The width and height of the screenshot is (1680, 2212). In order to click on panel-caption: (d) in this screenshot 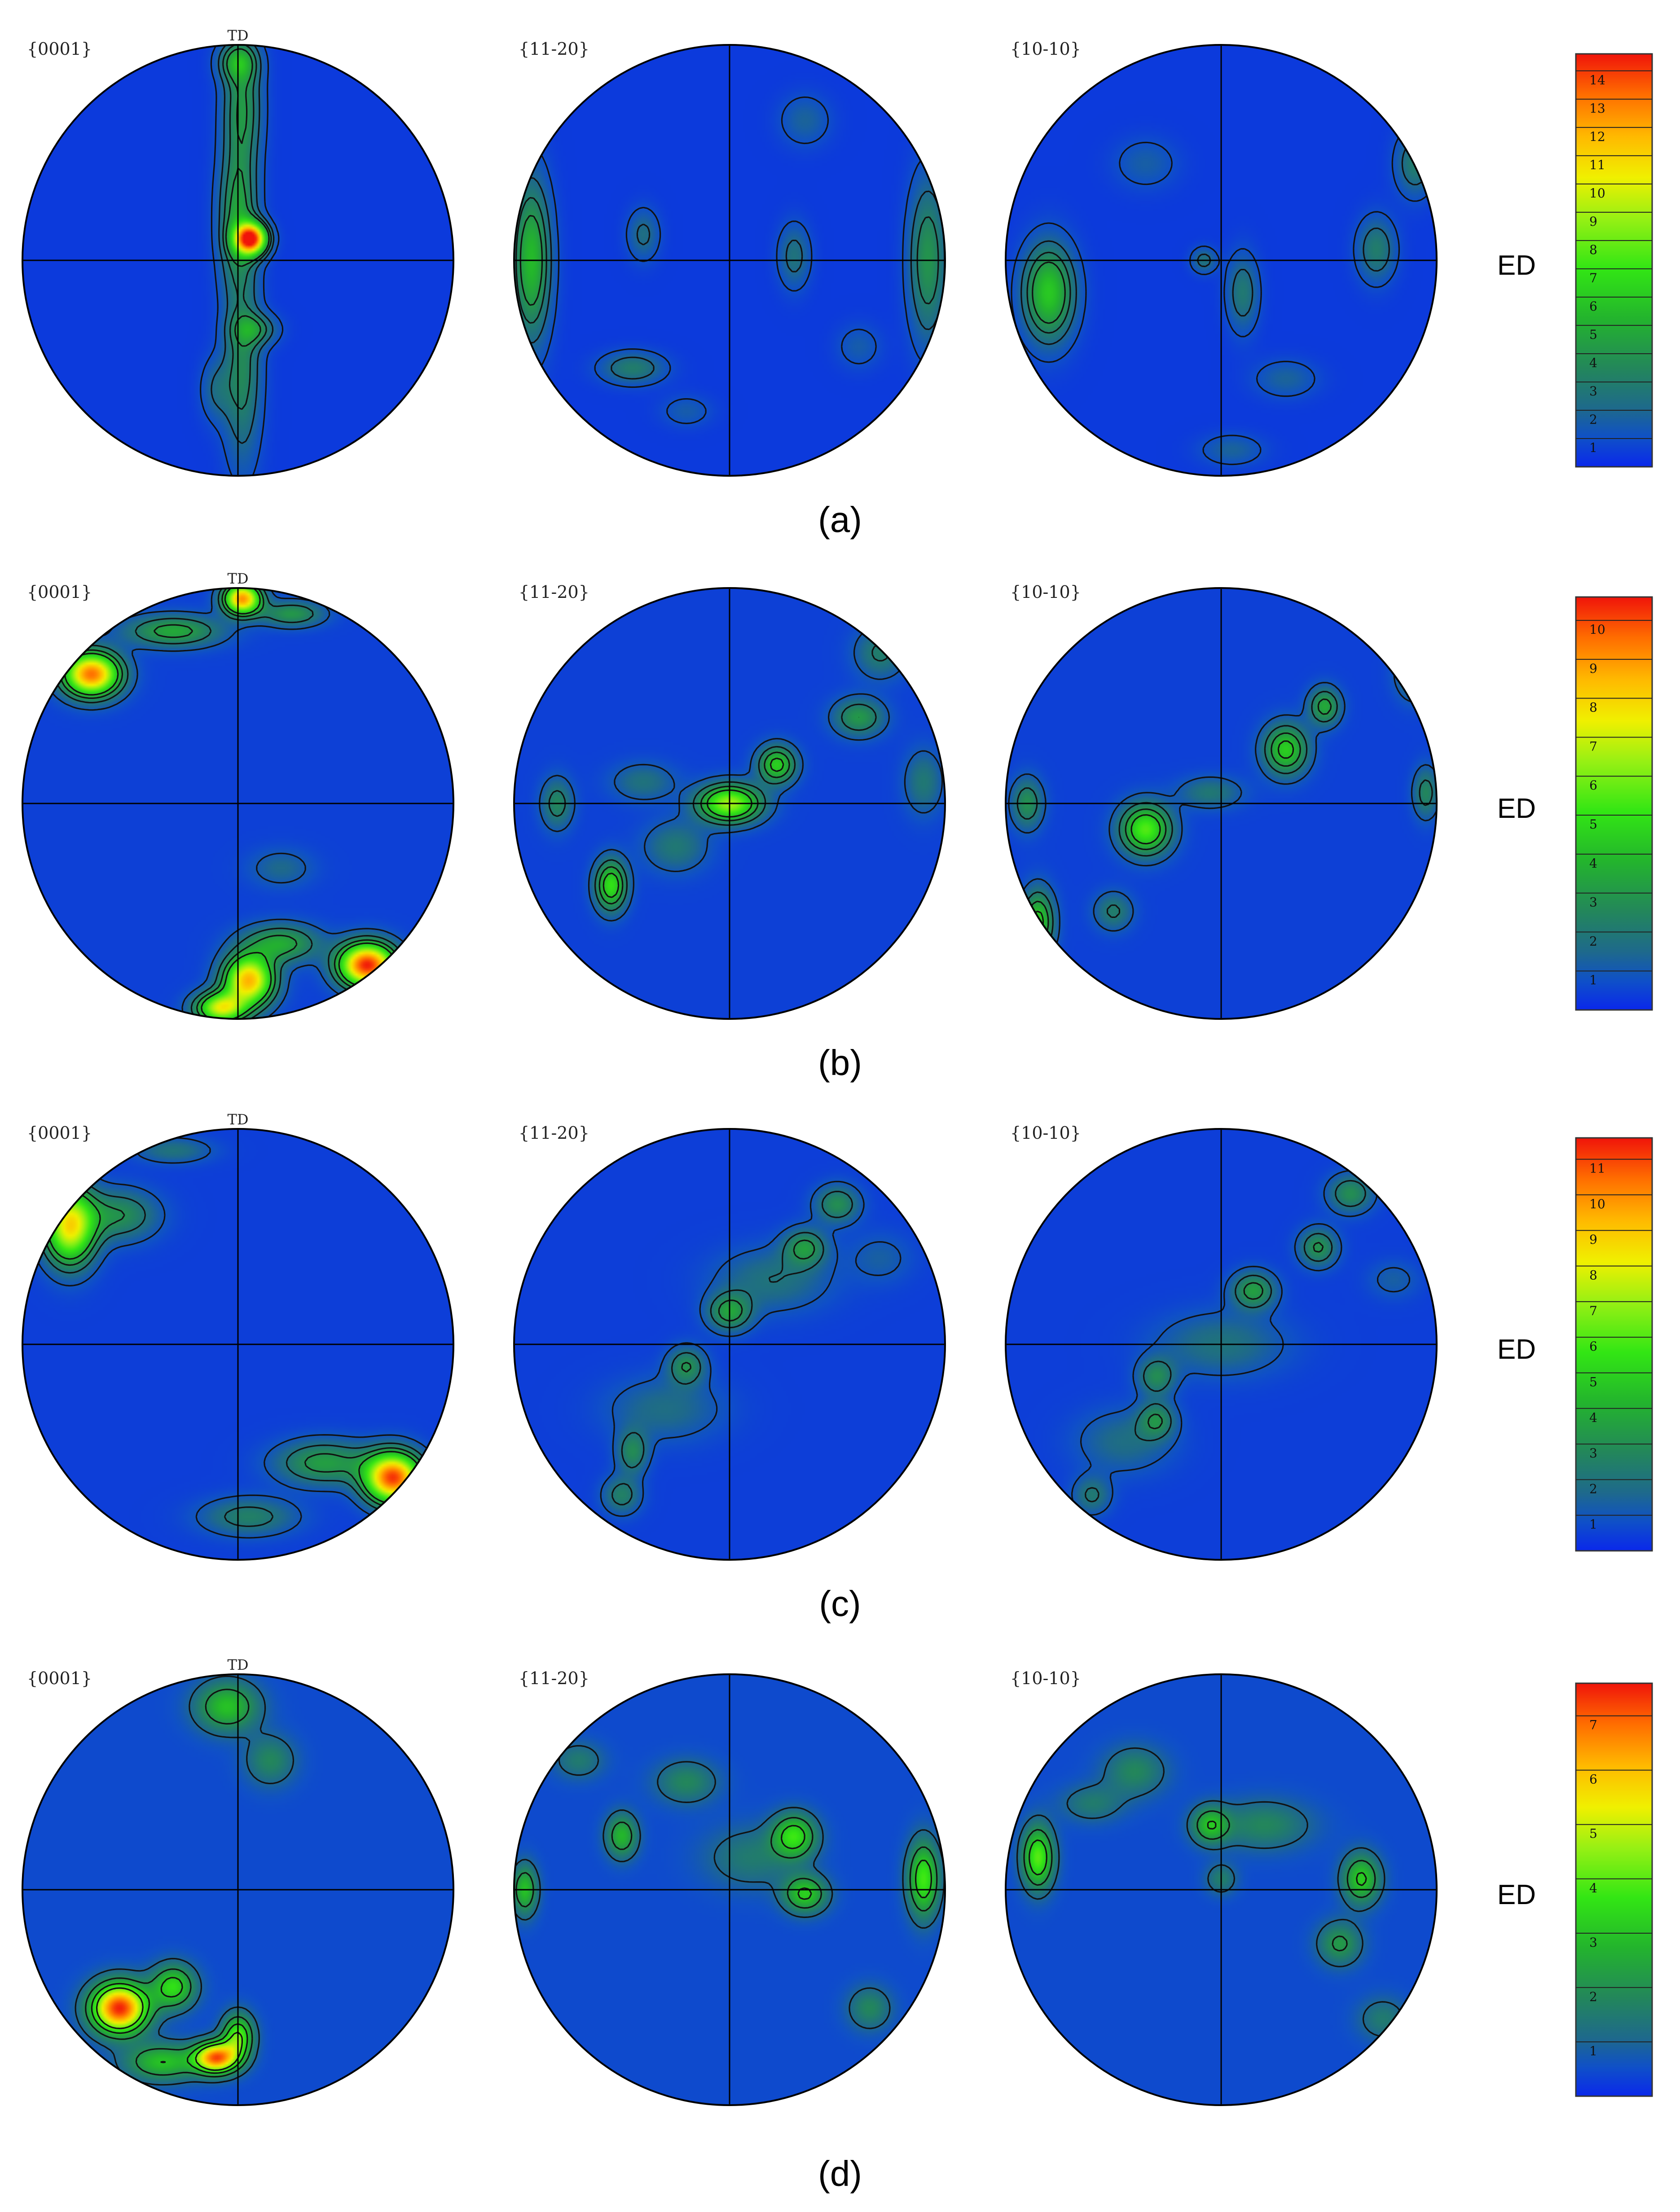, I will do `click(840, 2174)`.